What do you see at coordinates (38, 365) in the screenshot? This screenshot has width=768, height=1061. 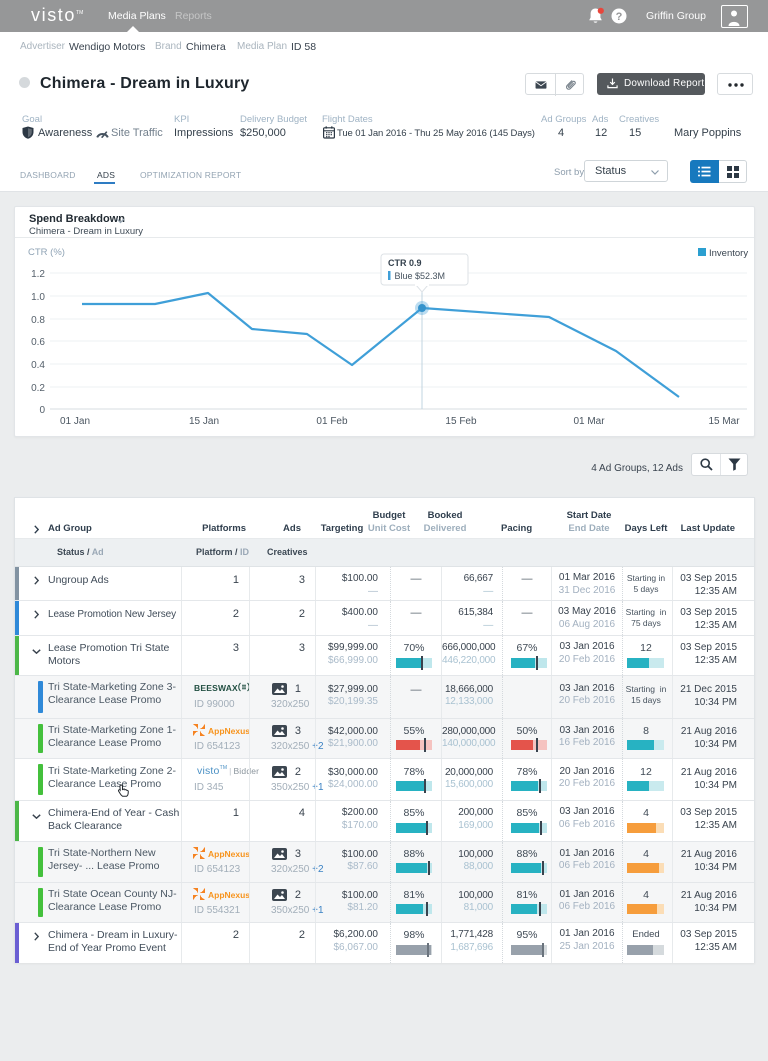 I see `svg-text: 0.4` at bounding box center [38, 365].